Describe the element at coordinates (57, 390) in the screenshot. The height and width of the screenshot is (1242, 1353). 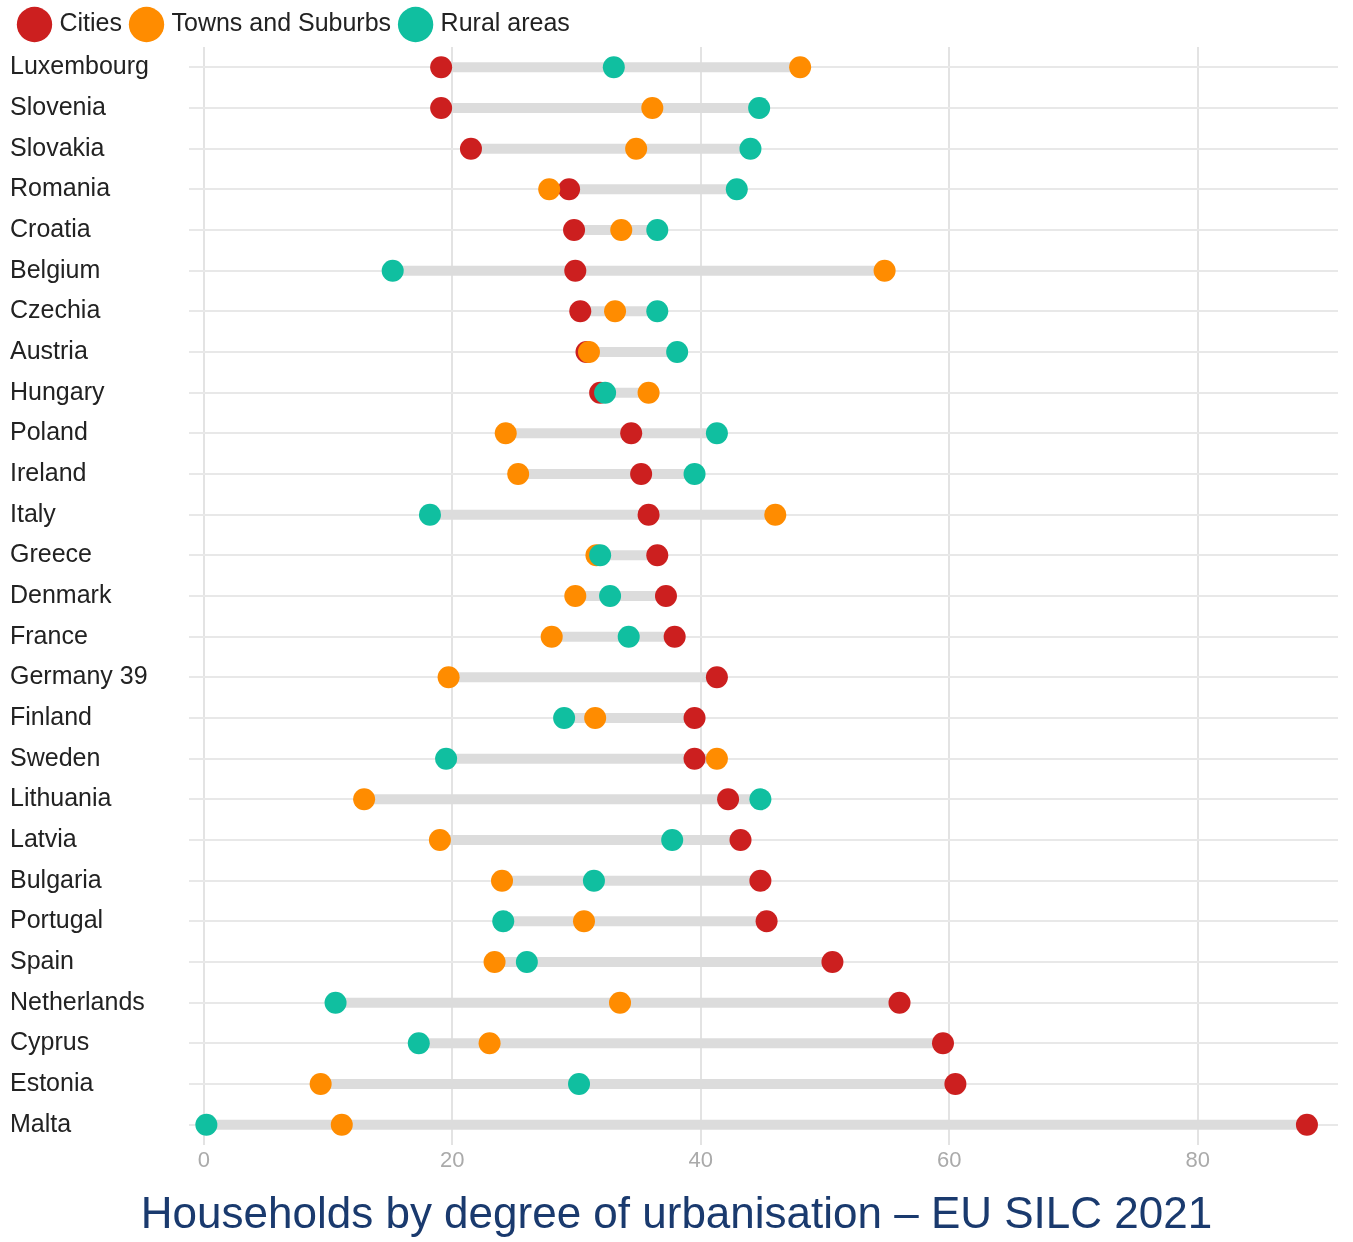
I see `y-tick-label: Hungary` at that location.